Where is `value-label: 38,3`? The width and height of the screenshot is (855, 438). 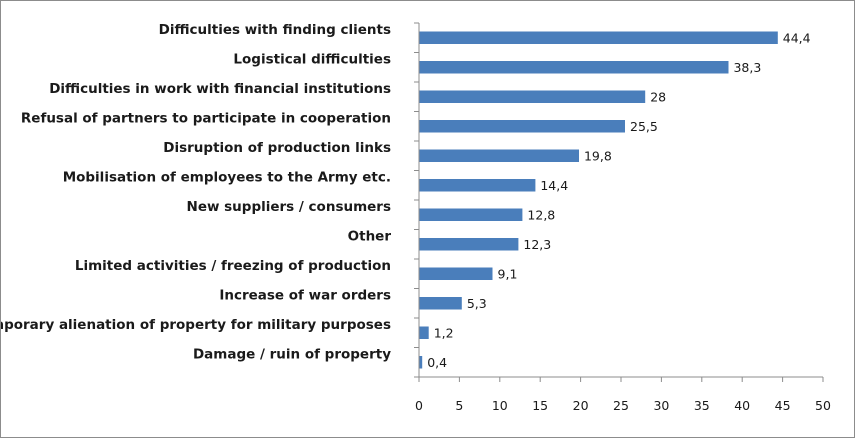 value-label: 38,3 is located at coordinates (747, 67).